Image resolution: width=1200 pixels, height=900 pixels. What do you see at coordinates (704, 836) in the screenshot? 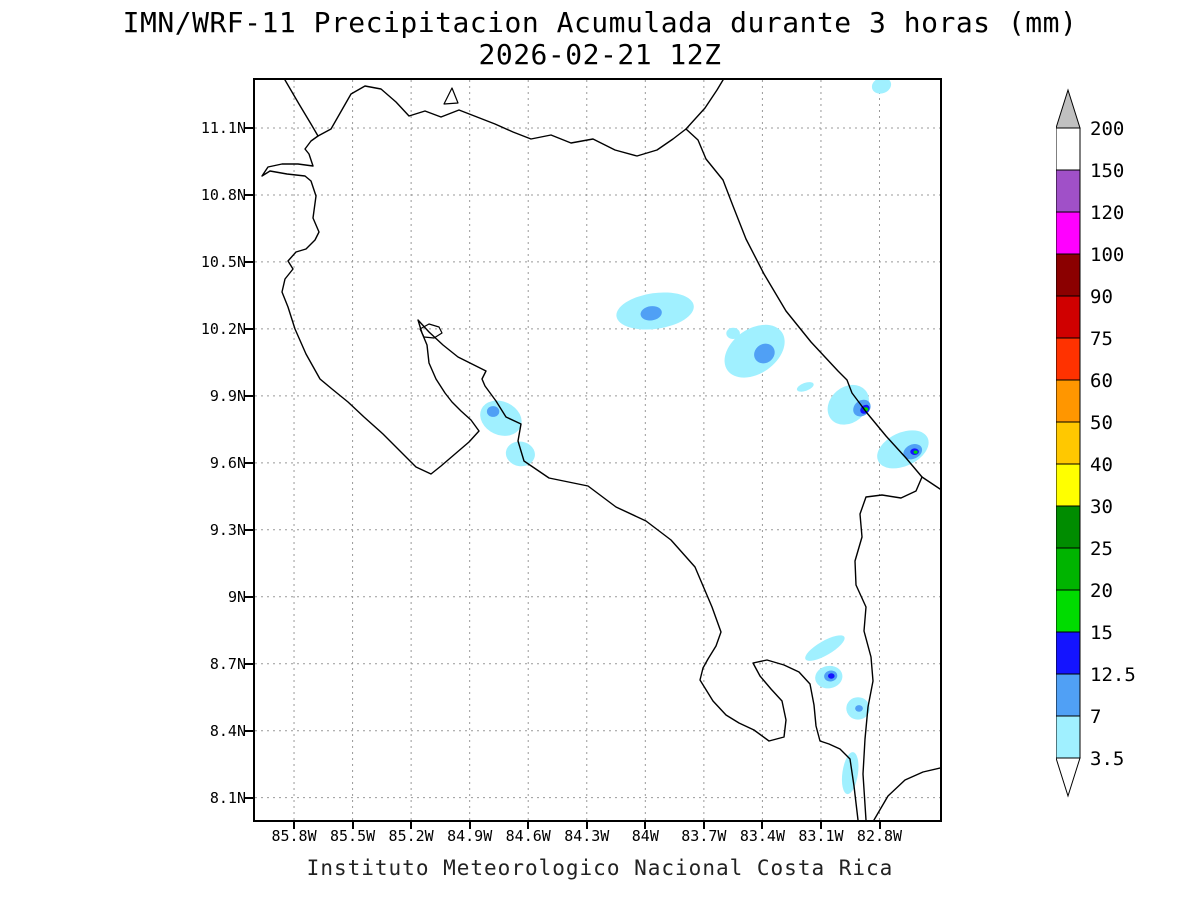
I see `lon-tick-label: 83.7W` at bounding box center [704, 836].